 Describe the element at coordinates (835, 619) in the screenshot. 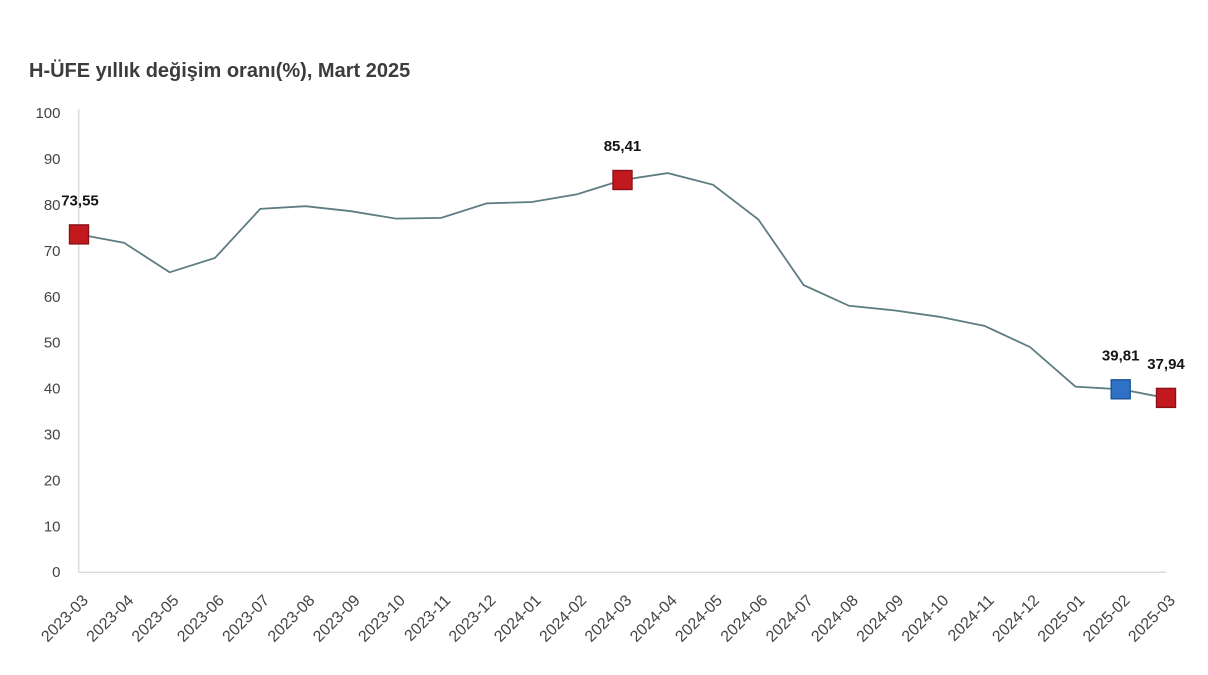

I see `svg-text: 2024-08` at that location.